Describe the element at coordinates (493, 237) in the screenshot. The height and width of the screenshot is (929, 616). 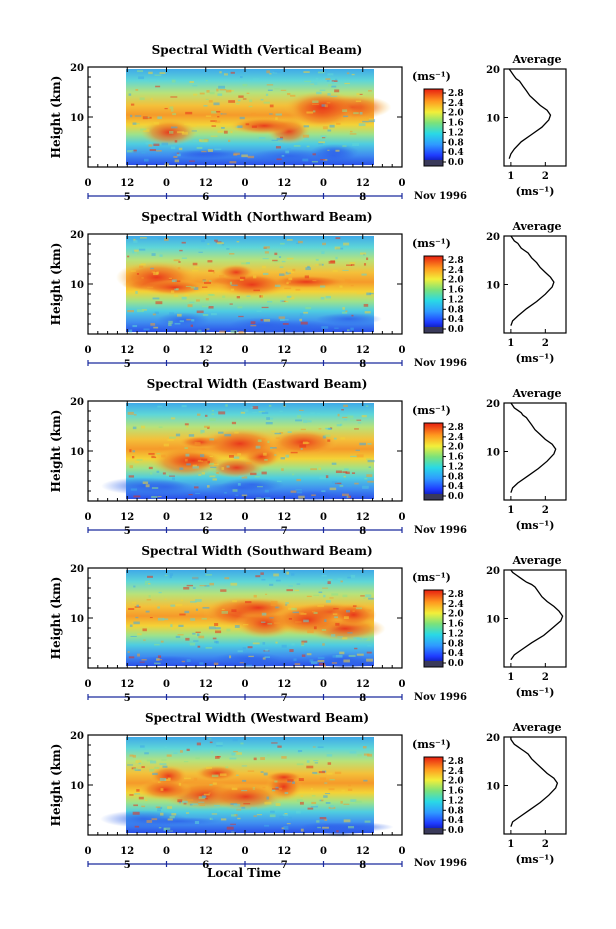
I see `profile-y-tick-label: 20` at that location.